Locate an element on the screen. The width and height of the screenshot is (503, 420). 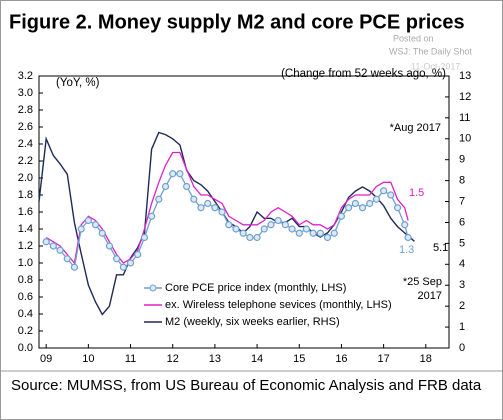
legend-label: Core PCE price index (monthly, LHS) is located at coordinates (255, 288).